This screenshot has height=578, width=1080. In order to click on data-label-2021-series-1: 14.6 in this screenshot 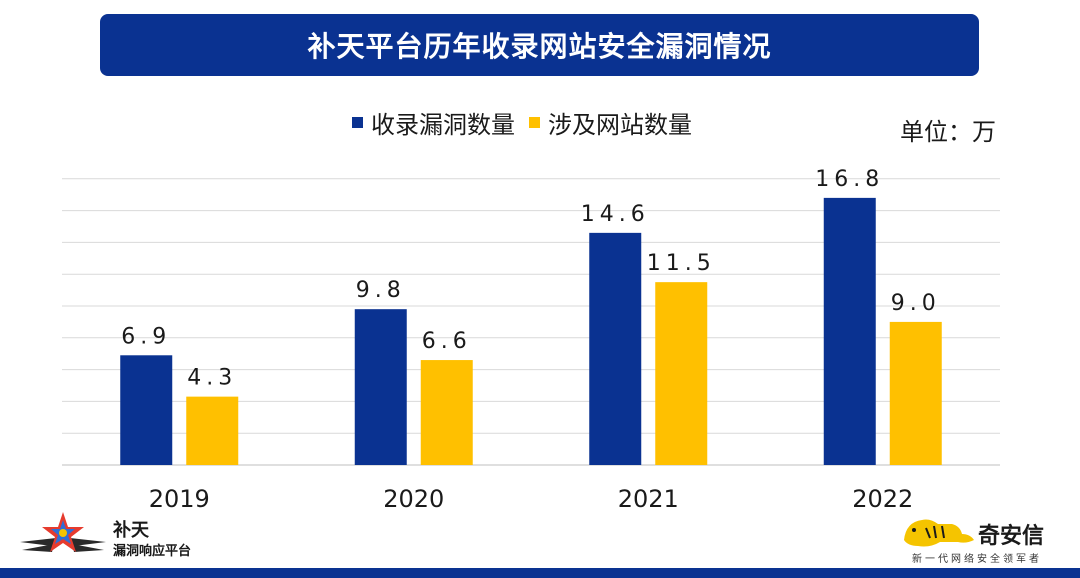, I will do `click(615, 214)`.